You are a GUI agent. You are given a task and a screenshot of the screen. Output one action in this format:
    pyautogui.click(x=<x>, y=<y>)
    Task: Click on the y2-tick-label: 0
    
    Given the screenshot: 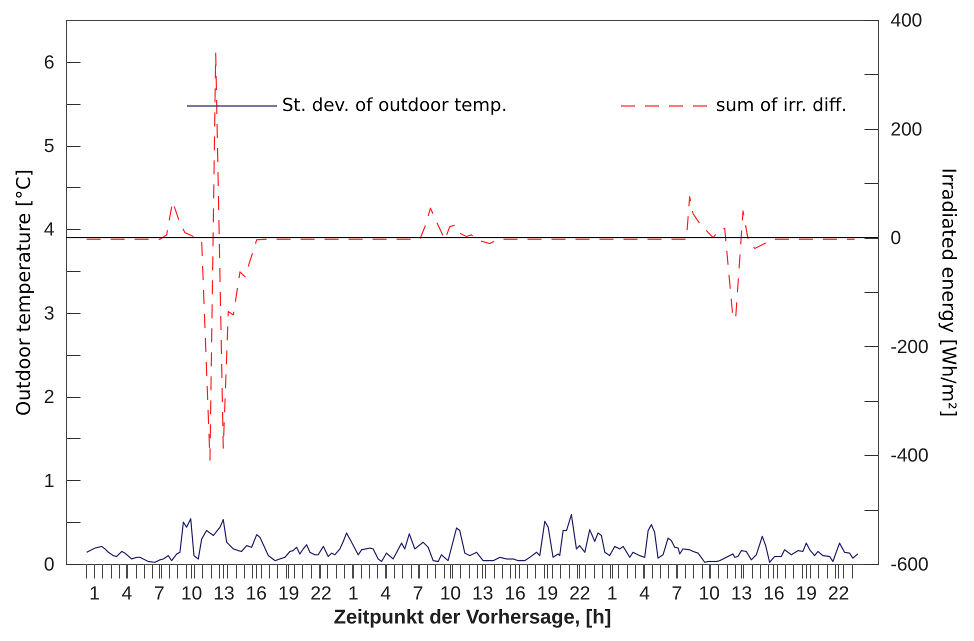 What is the action you would take?
    pyautogui.click(x=896, y=239)
    